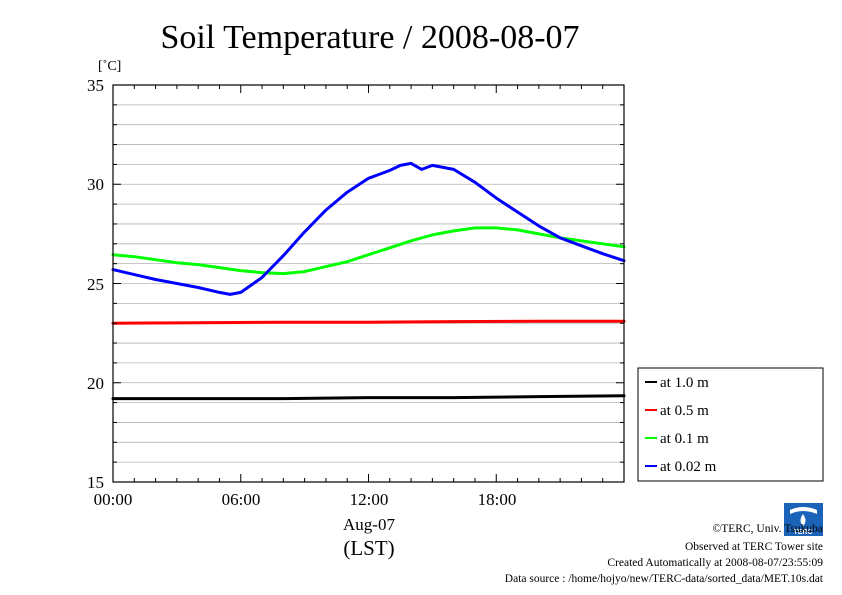 The height and width of the screenshot is (595, 842). I want to click on legend-box, so click(730, 424).